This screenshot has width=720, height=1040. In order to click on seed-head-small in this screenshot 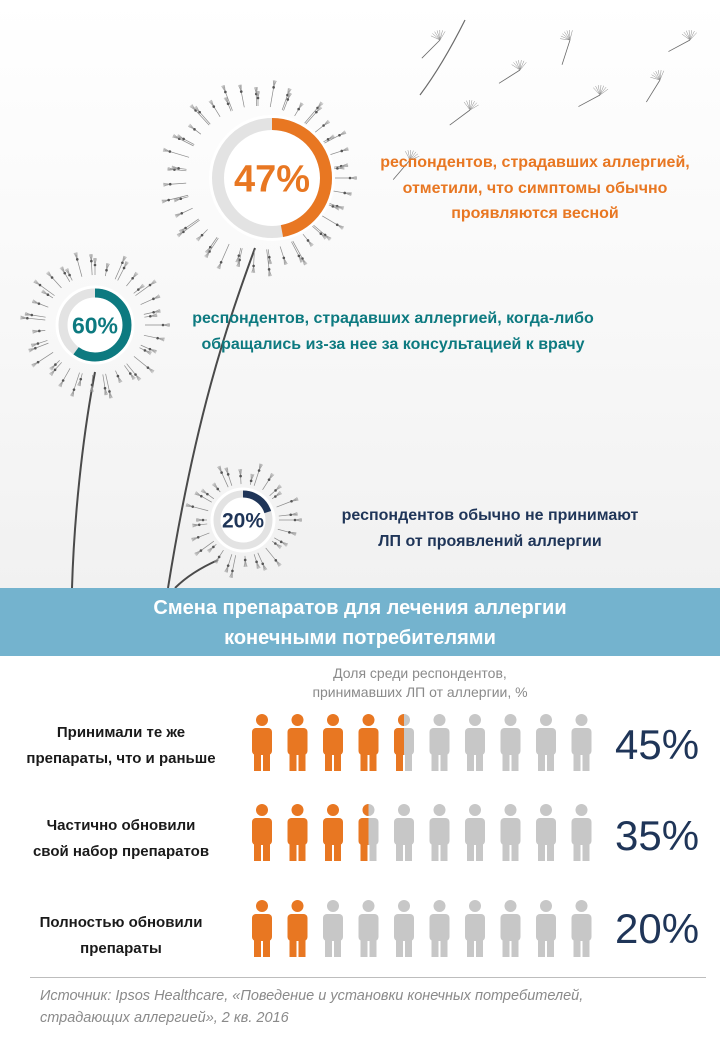, I will do `click(243, 520)`.